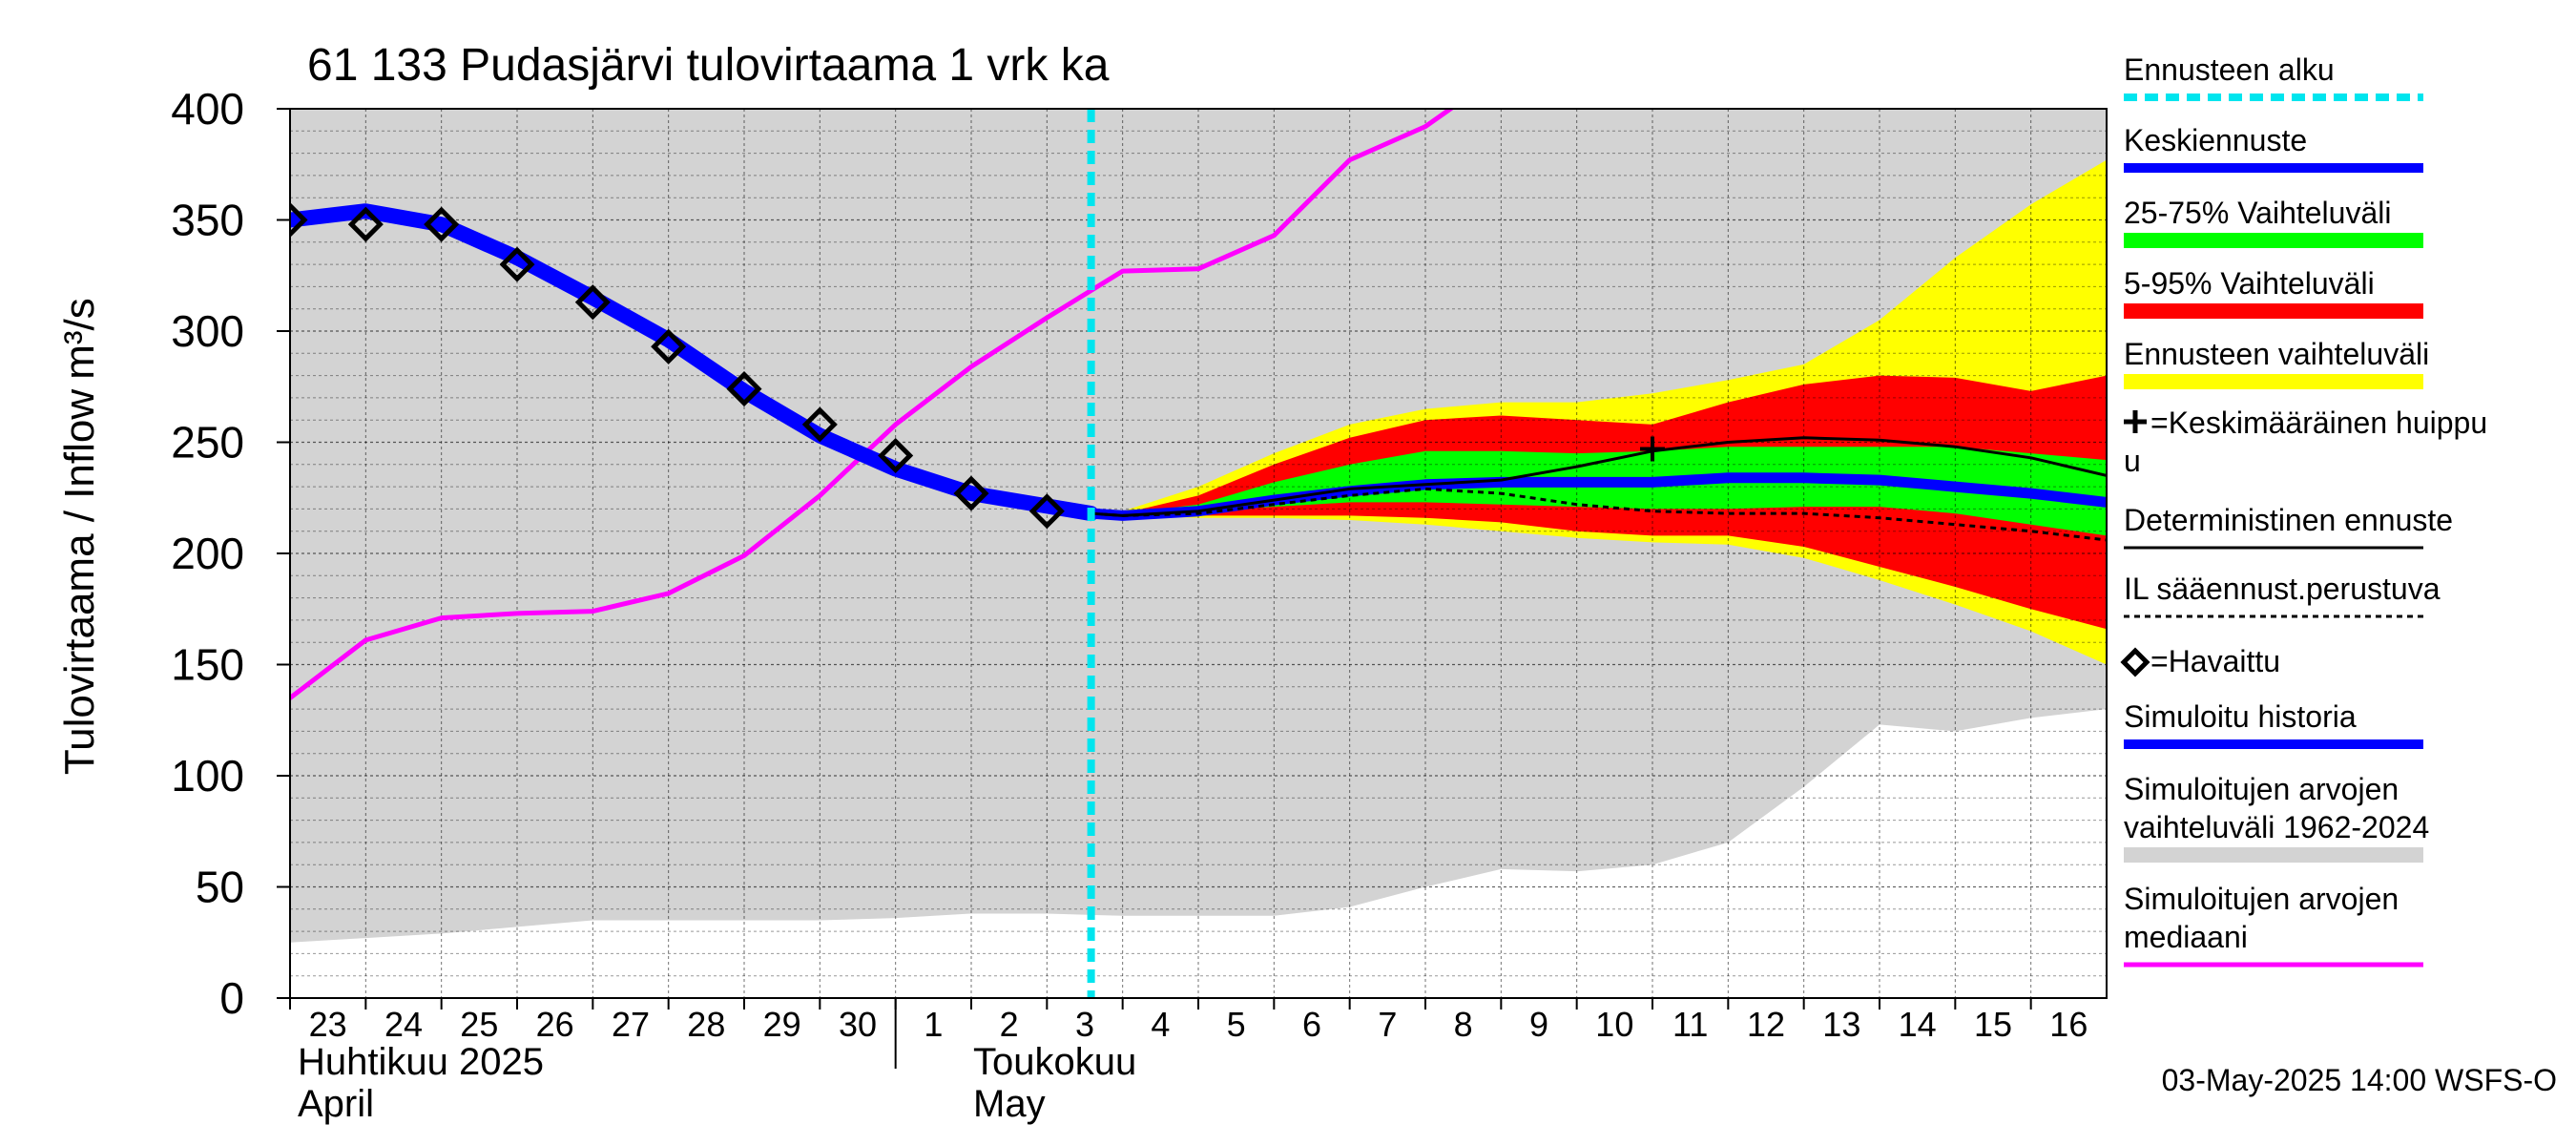 This screenshot has width=2576, height=1145. What do you see at coordinates (231, 998) in the screenshot?
I see `y-tick-label: 0` at bounding box center [231, 998].